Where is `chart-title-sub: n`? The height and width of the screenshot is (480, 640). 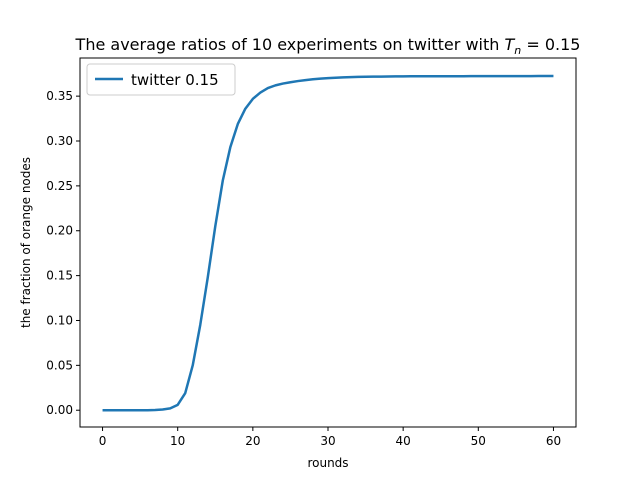 chart-title-sub: n is located at coordinates (517, 50).